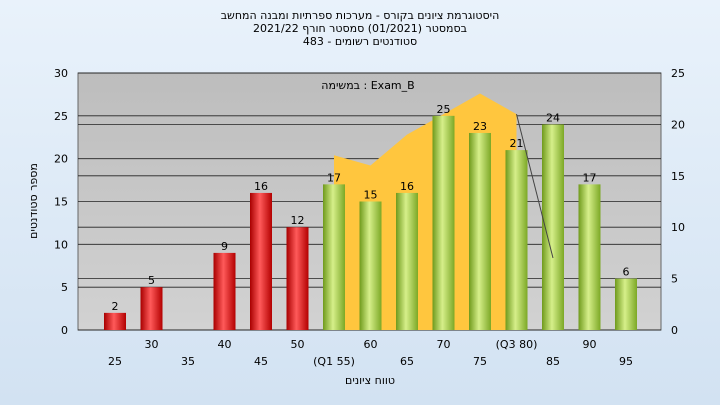 This screenshot has width=720, height=405. I want to click on line-path, so click(535, 186).